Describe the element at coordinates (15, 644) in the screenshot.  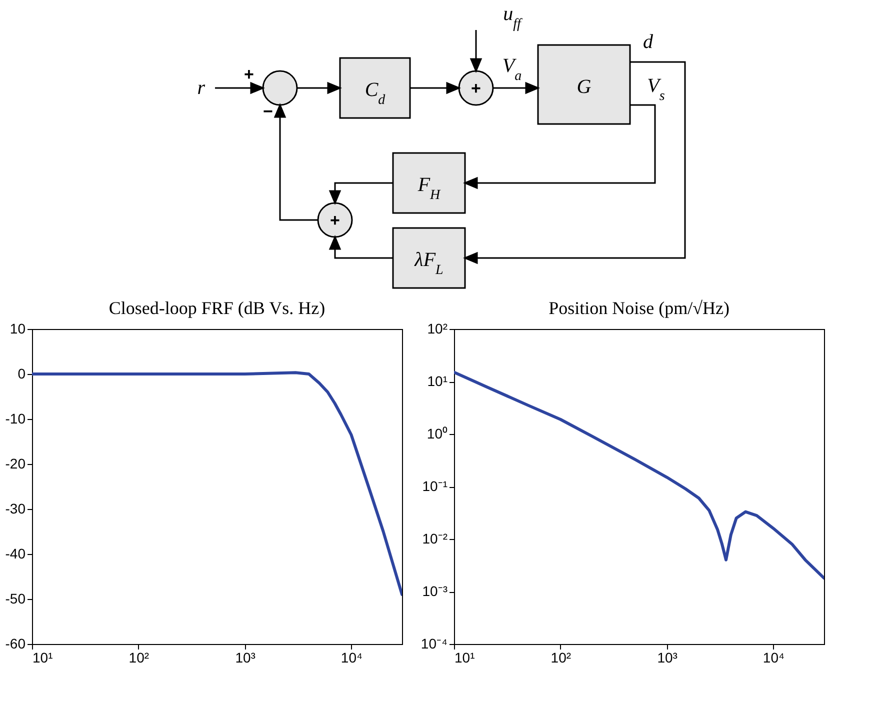
I see `y-tick-label: -60` at that location.